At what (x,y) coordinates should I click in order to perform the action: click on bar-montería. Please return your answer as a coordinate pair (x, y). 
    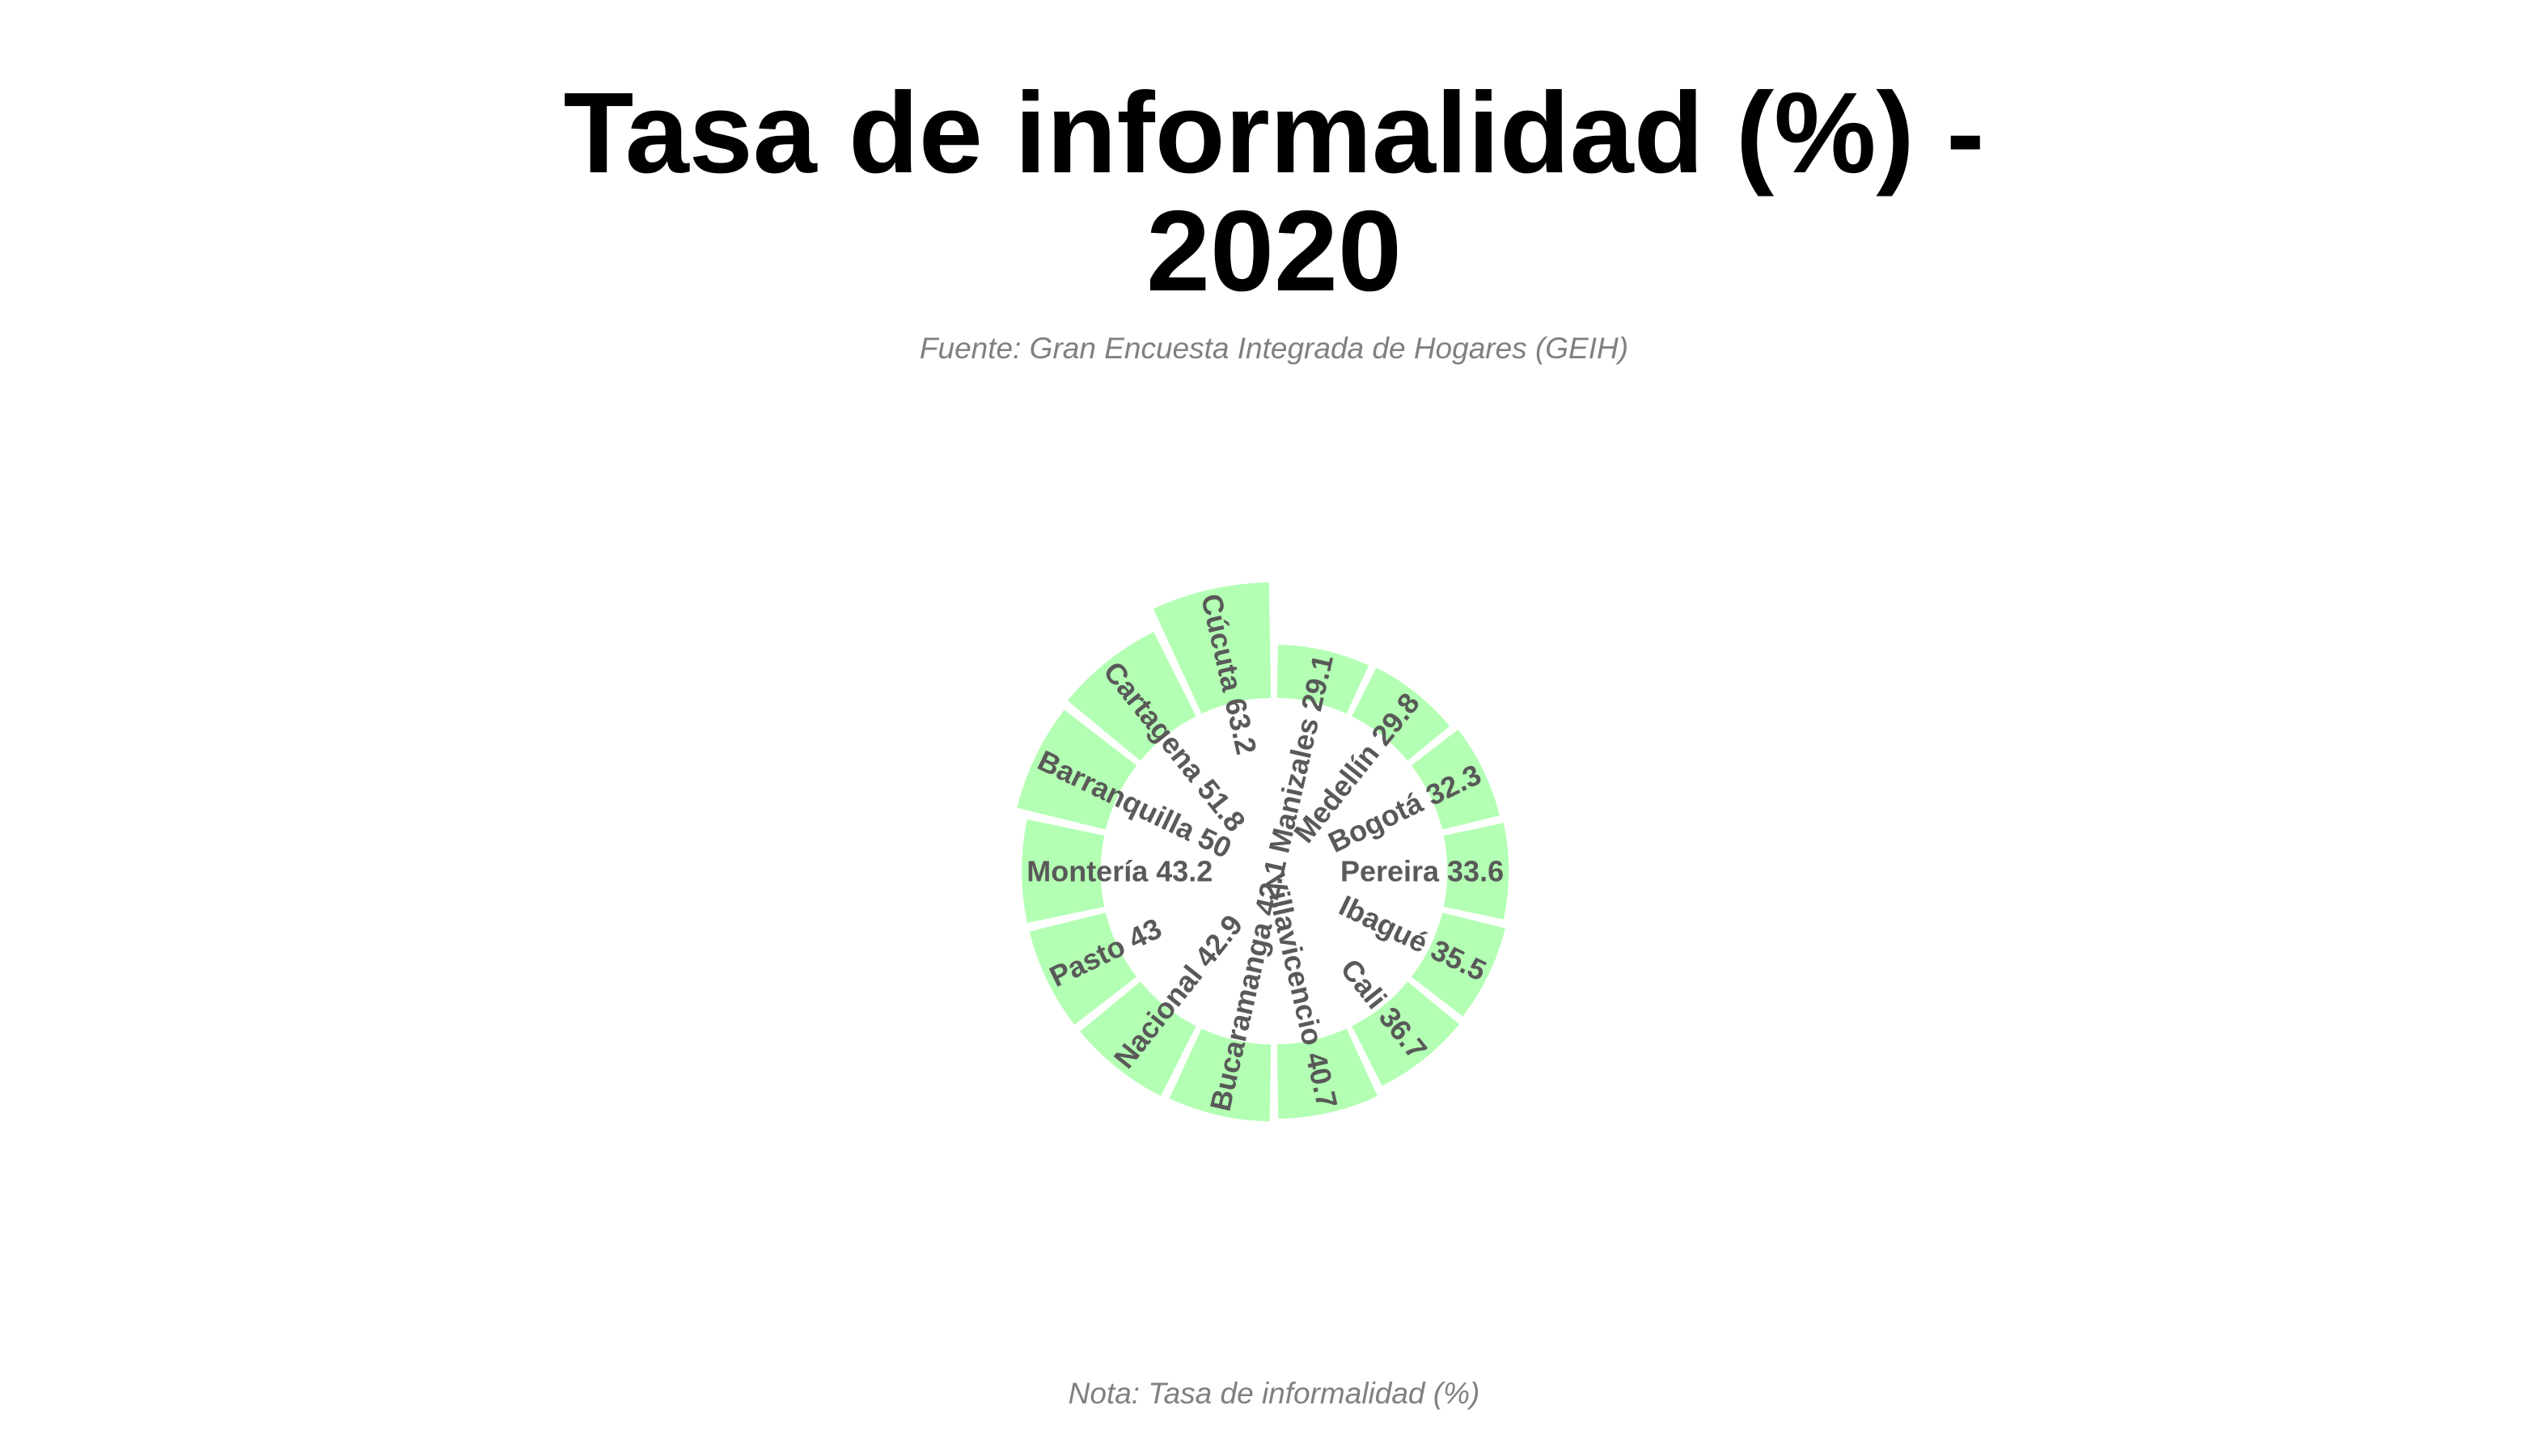
    Looking at the image, I should click on (1063, 871).